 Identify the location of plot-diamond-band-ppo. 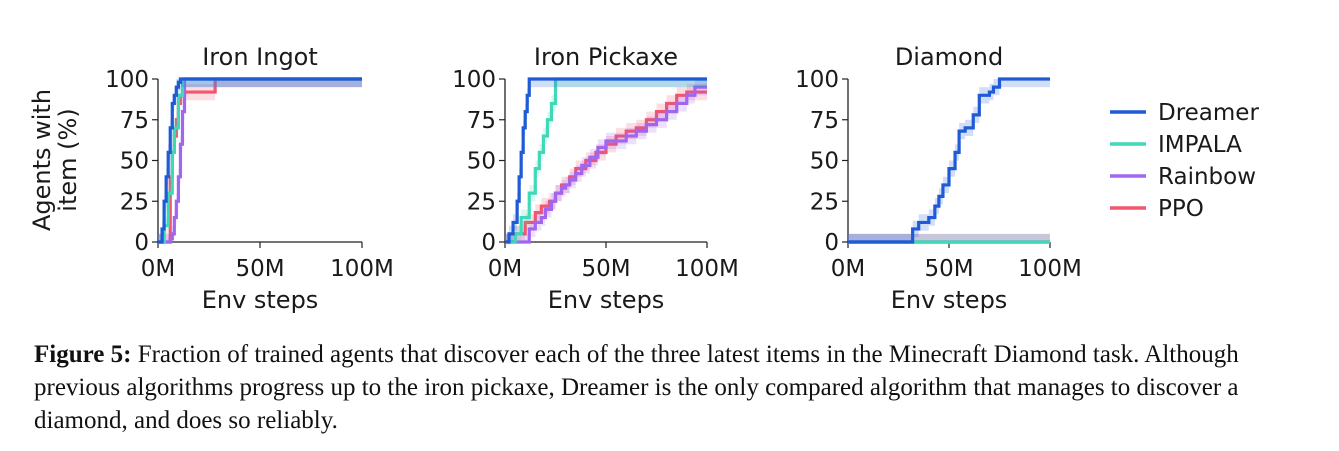
(949, 237).